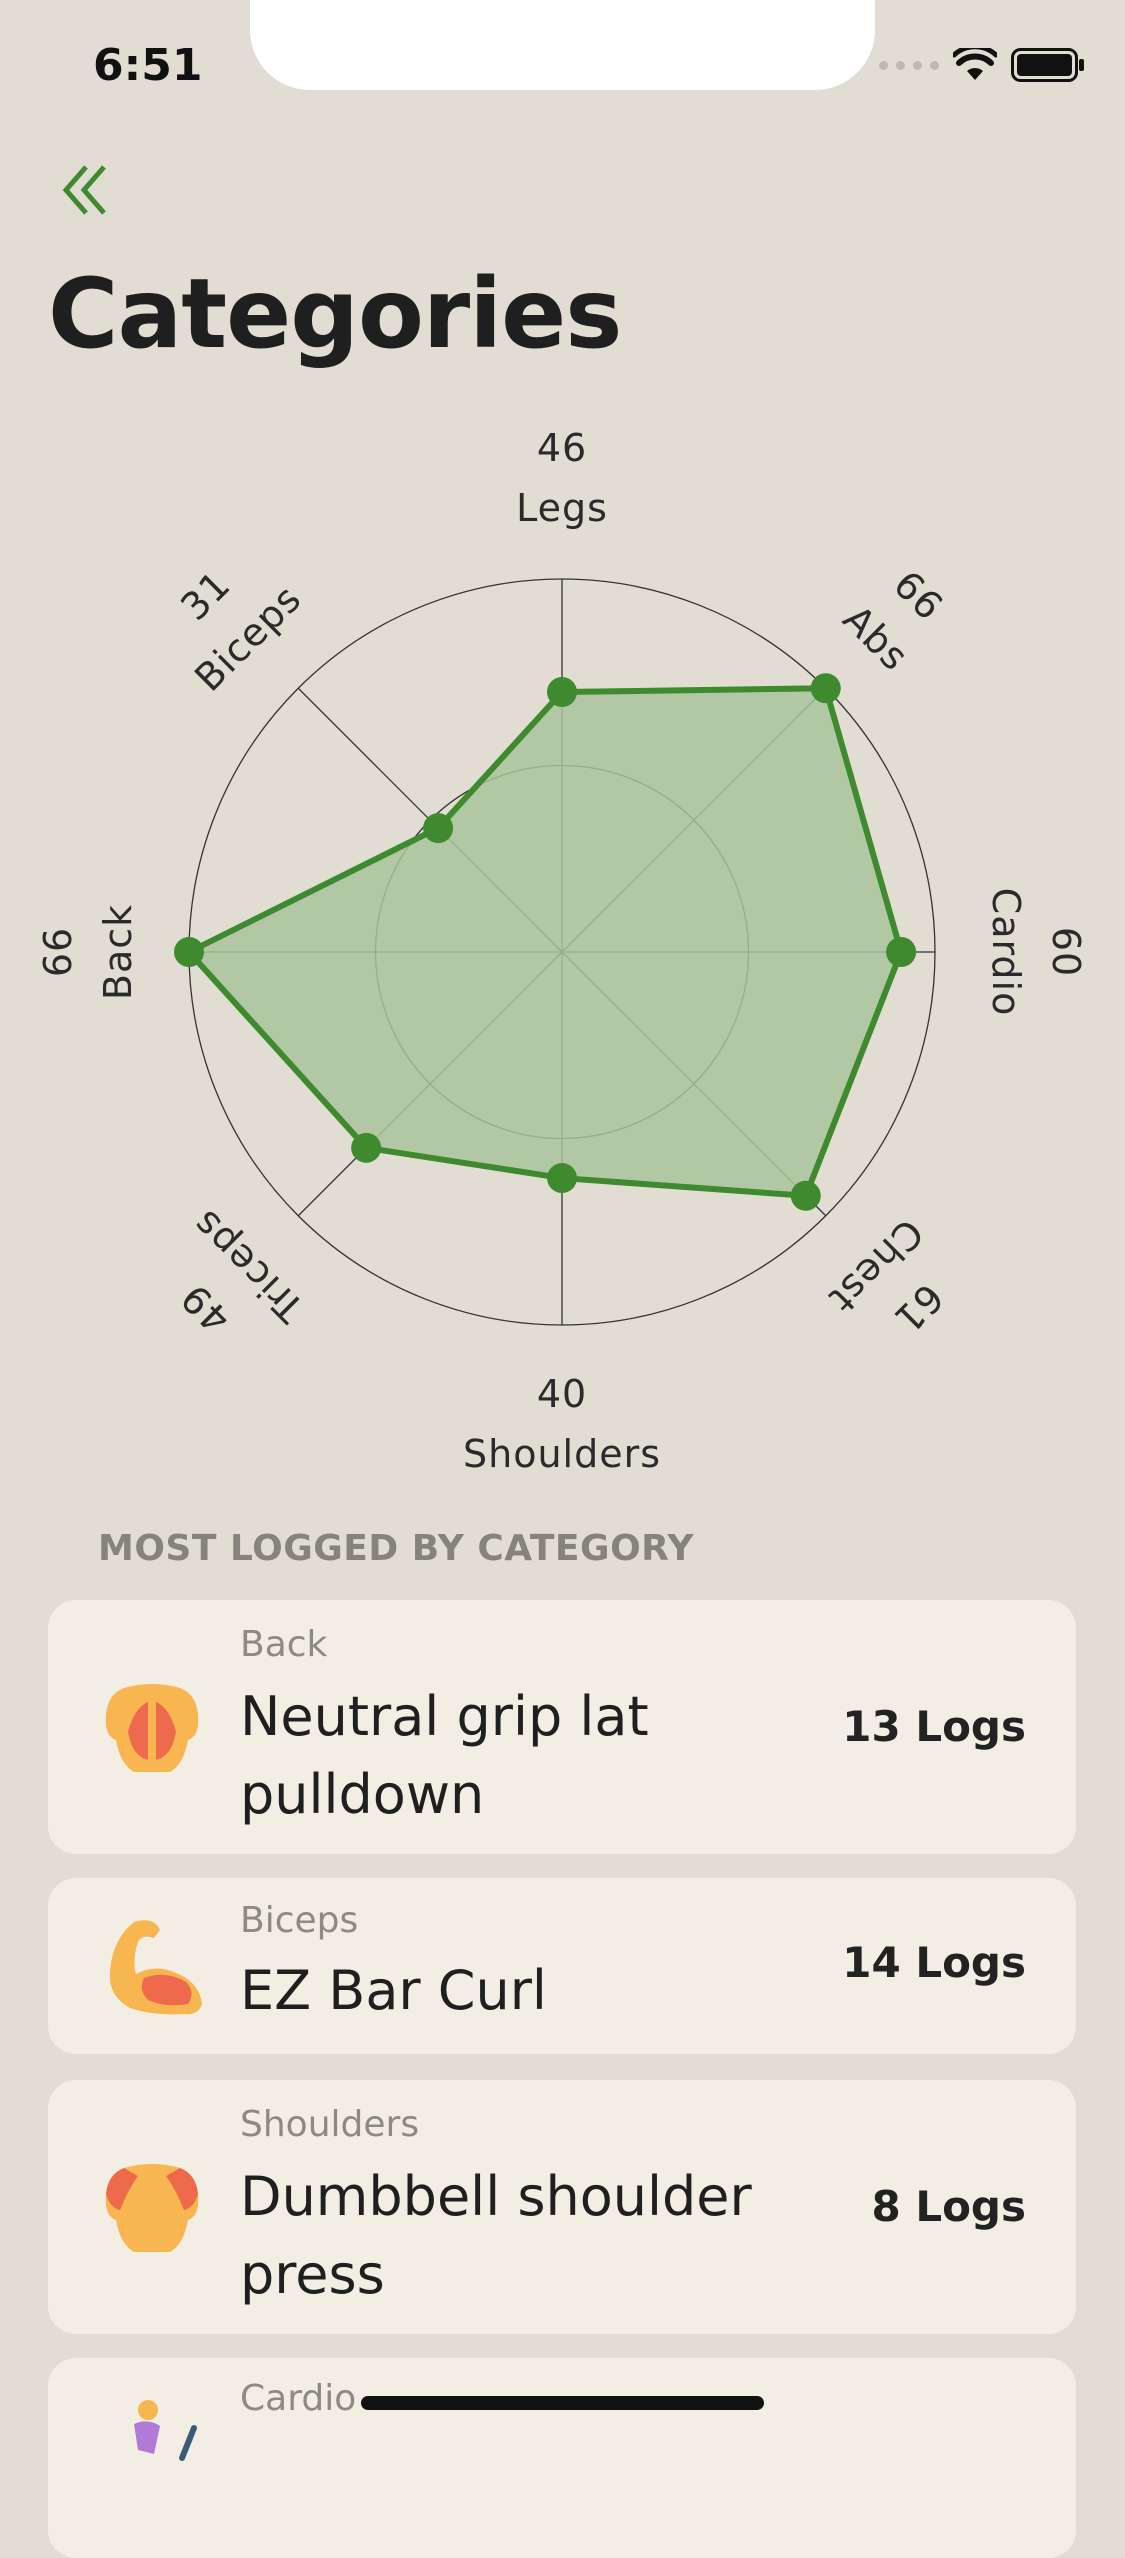 This screenshot has height=2558, width=1125. What do you see at coordinates (189, 952) in the screenshot?
I see `radar-point-back` at bounding box center [189, 952].